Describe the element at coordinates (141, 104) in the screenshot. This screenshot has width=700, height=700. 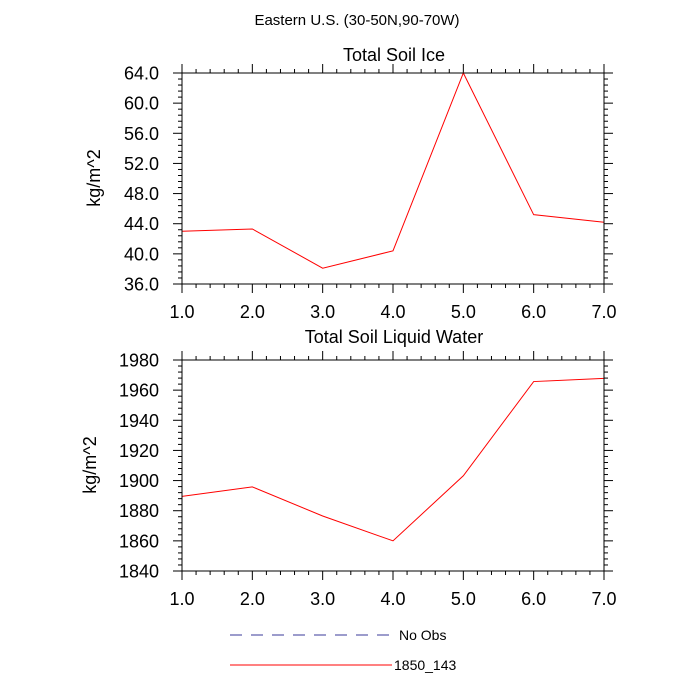
I see `y-tick-label: 60.0` at that location.